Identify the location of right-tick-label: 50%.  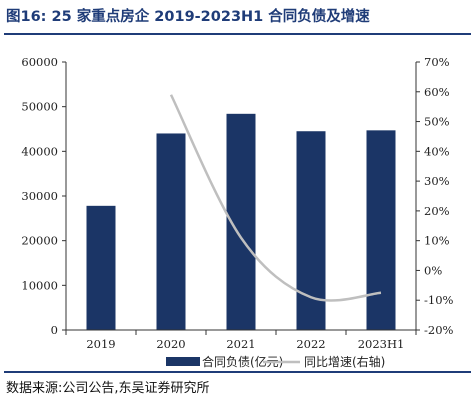
(437, 122).